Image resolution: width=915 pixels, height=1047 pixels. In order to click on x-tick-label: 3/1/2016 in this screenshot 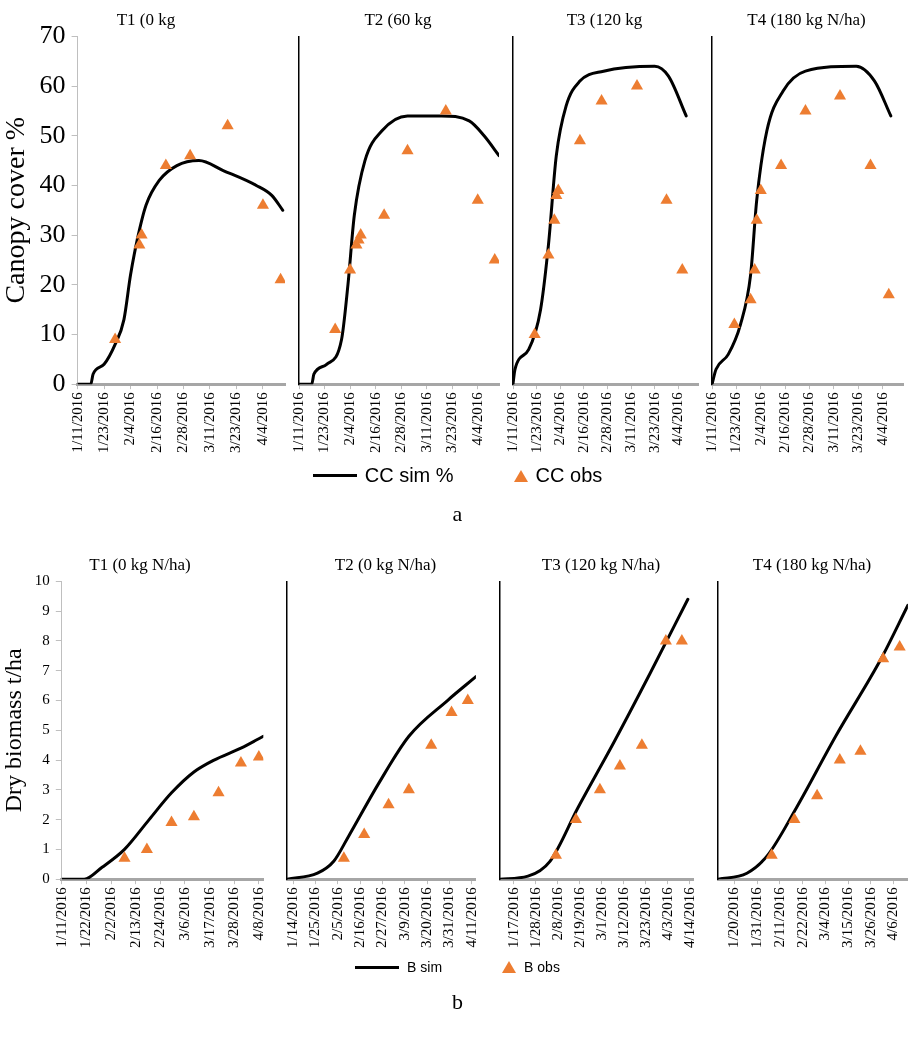, I will do `click(600, 913)`.